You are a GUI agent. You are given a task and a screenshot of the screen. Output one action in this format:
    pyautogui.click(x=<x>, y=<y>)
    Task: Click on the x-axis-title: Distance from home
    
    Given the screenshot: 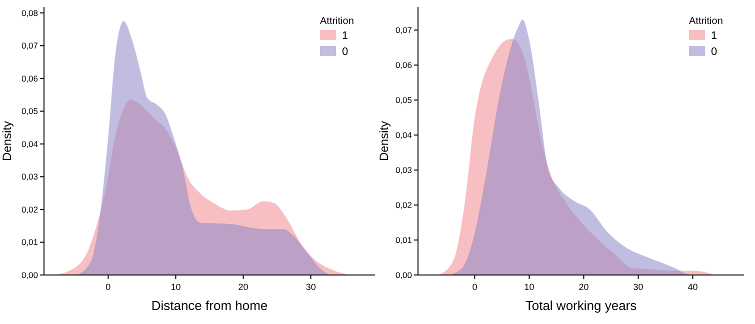 What is the action you would take?
    pyautogui.click(x=209, y=305)
    